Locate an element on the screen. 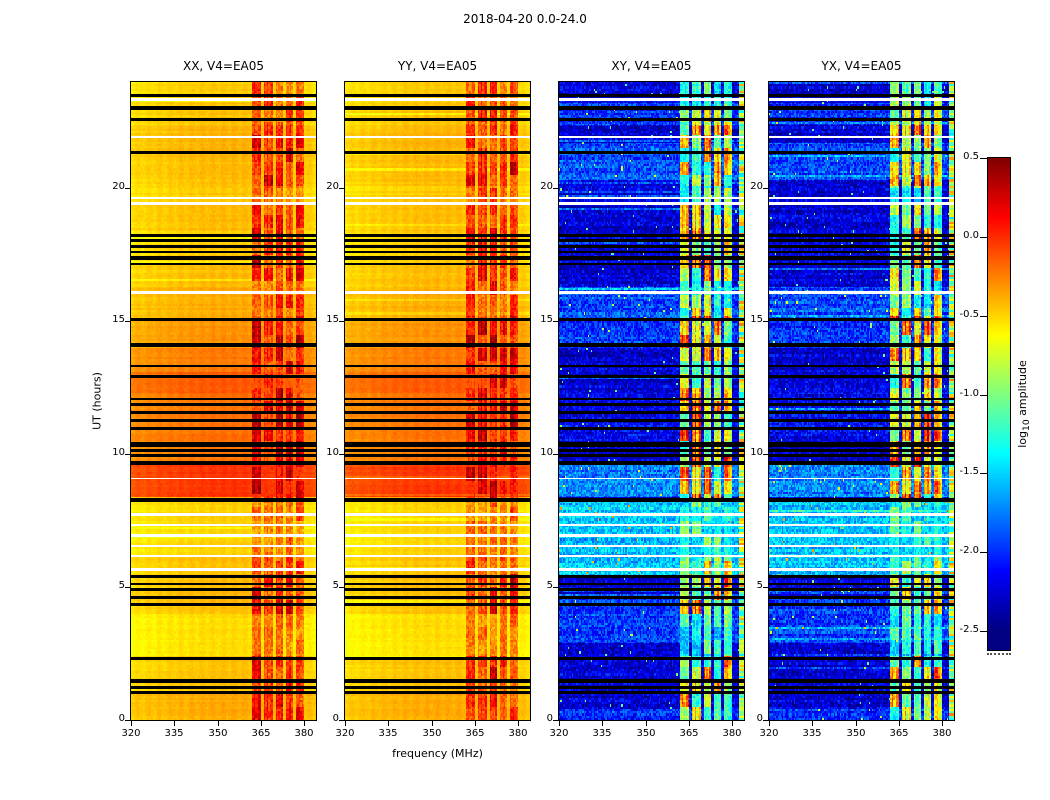 The height and width of the screenshot is (800, 1050). colorbar-tick-label: 0.0 is located at coordinates (971, 235).